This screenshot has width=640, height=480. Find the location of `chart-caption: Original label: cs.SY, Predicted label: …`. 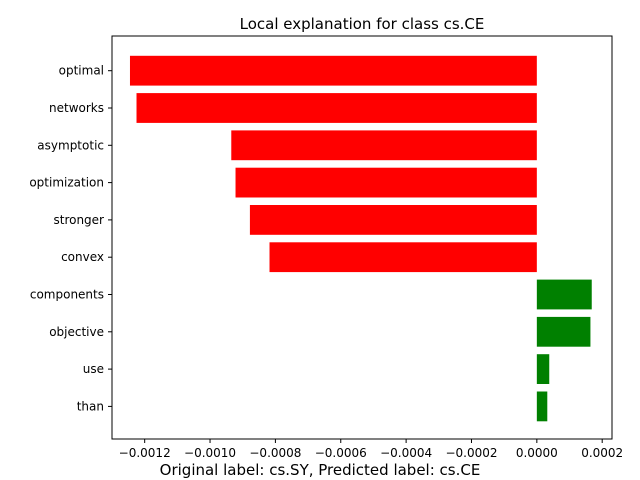

chart-caption: Original label: cs.SY, Predicted label: … is located at coordinates (320, 470).